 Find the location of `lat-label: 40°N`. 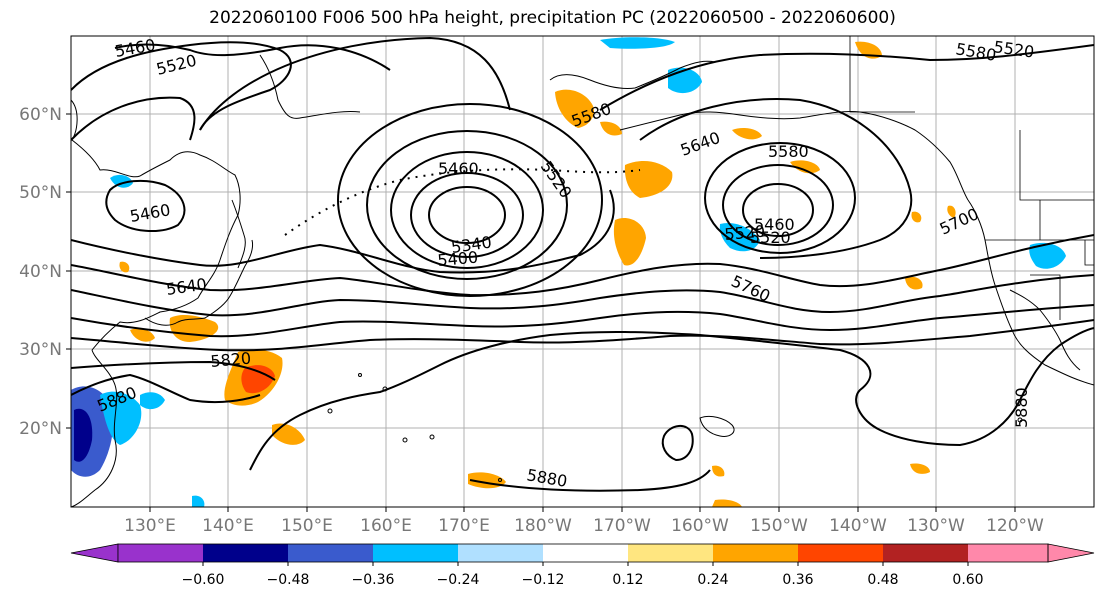

lat-label: 40°N is located at coordinates (40, 272).